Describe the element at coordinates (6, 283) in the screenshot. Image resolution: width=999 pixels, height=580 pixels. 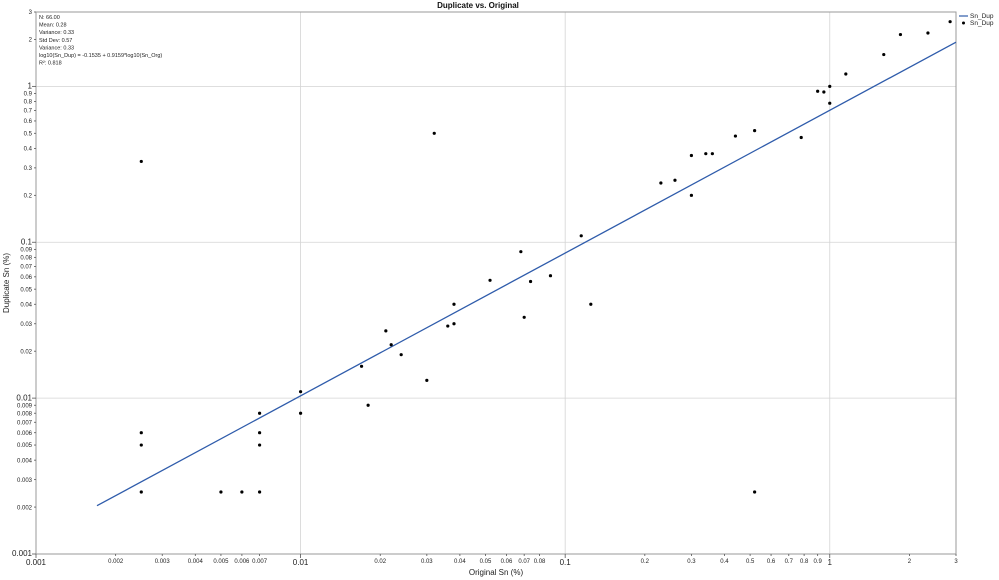
I see `y-axis-label: Duplicate Sn (%)` at that location.